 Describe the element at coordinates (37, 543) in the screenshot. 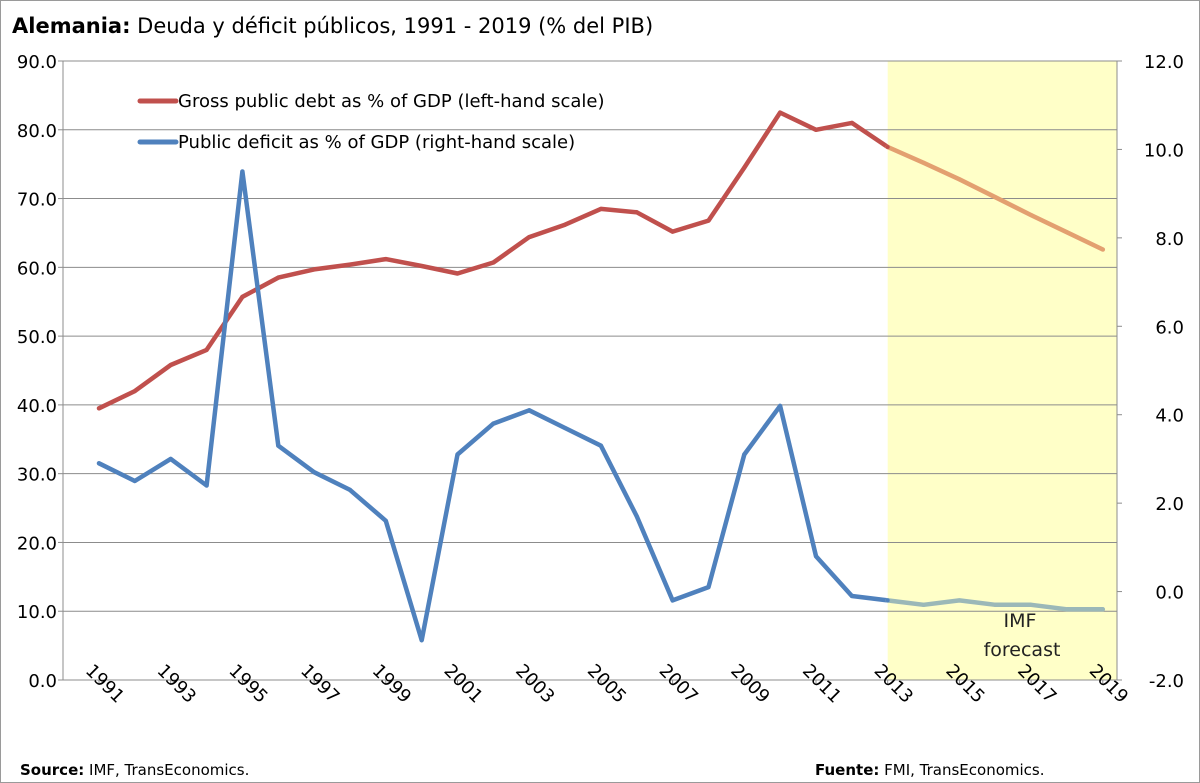

I see `left-tick-label: 20.0` at that location.